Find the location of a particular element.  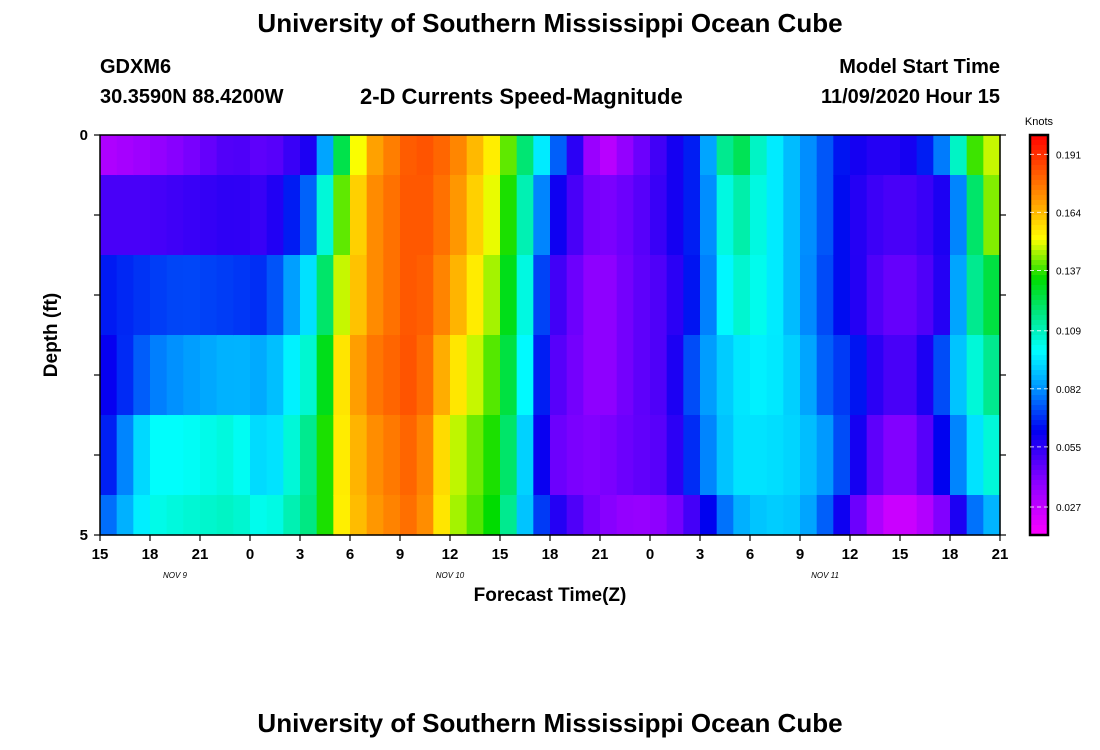

colorbar-tick-label: 0.137 is located at coordinates (1068, 271).